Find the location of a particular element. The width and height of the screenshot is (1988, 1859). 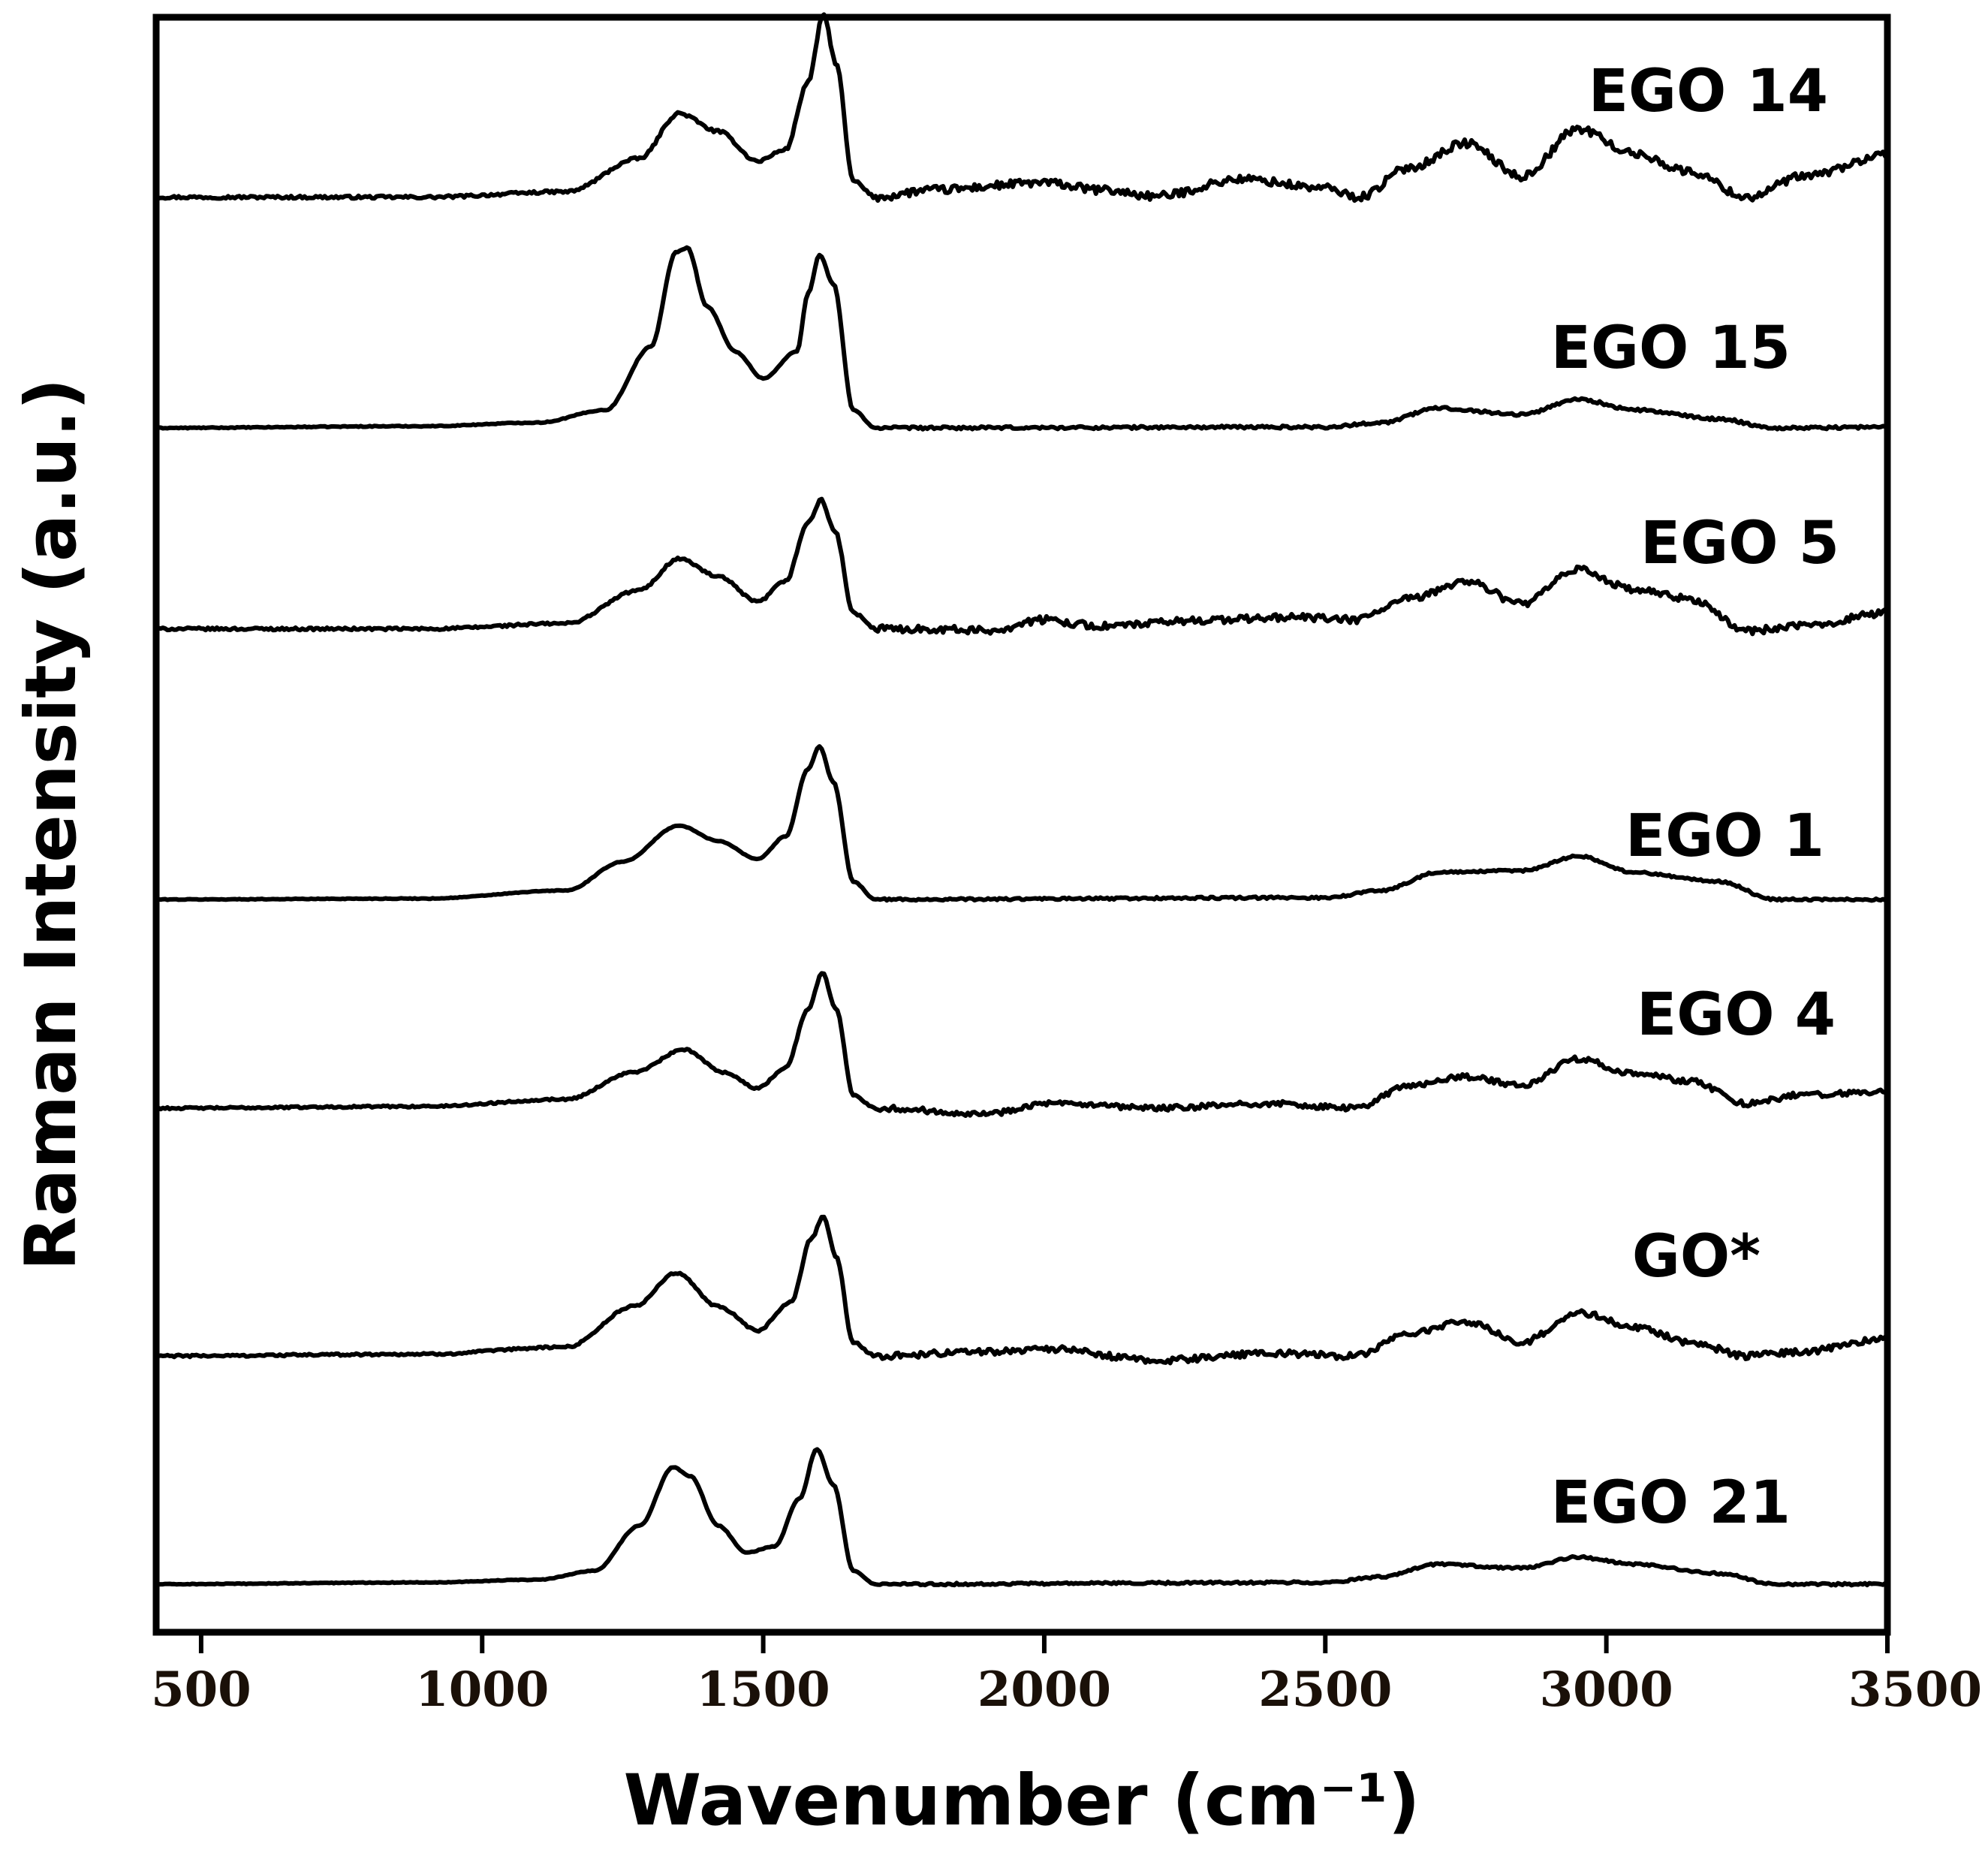

series-label-ego-21: EGO 21 is located at coordinates (1671, 1503).